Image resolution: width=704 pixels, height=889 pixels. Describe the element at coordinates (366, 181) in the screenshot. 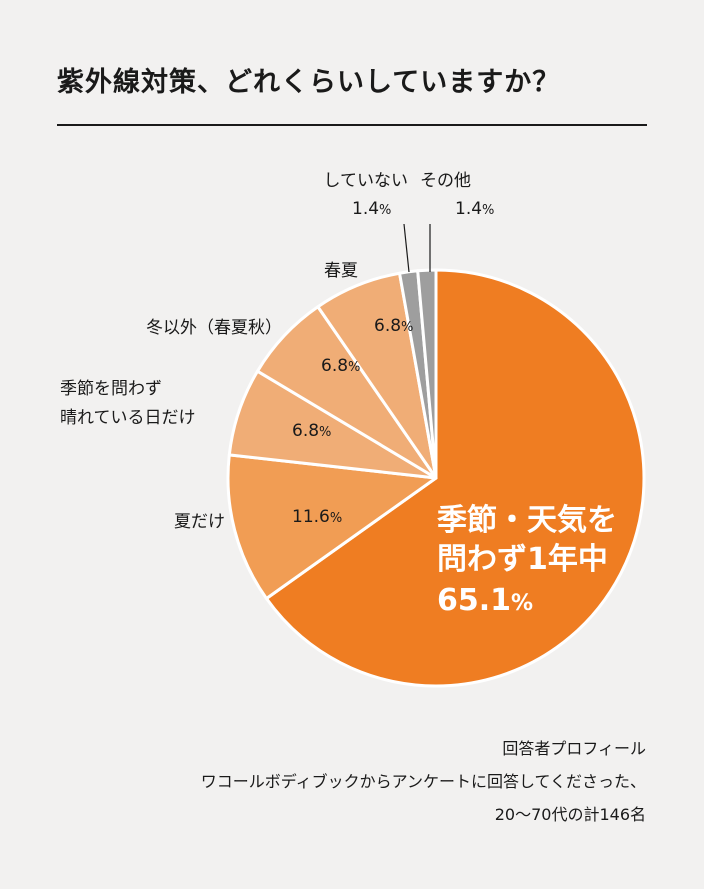

I see `slice-category-label: していない` at that location.